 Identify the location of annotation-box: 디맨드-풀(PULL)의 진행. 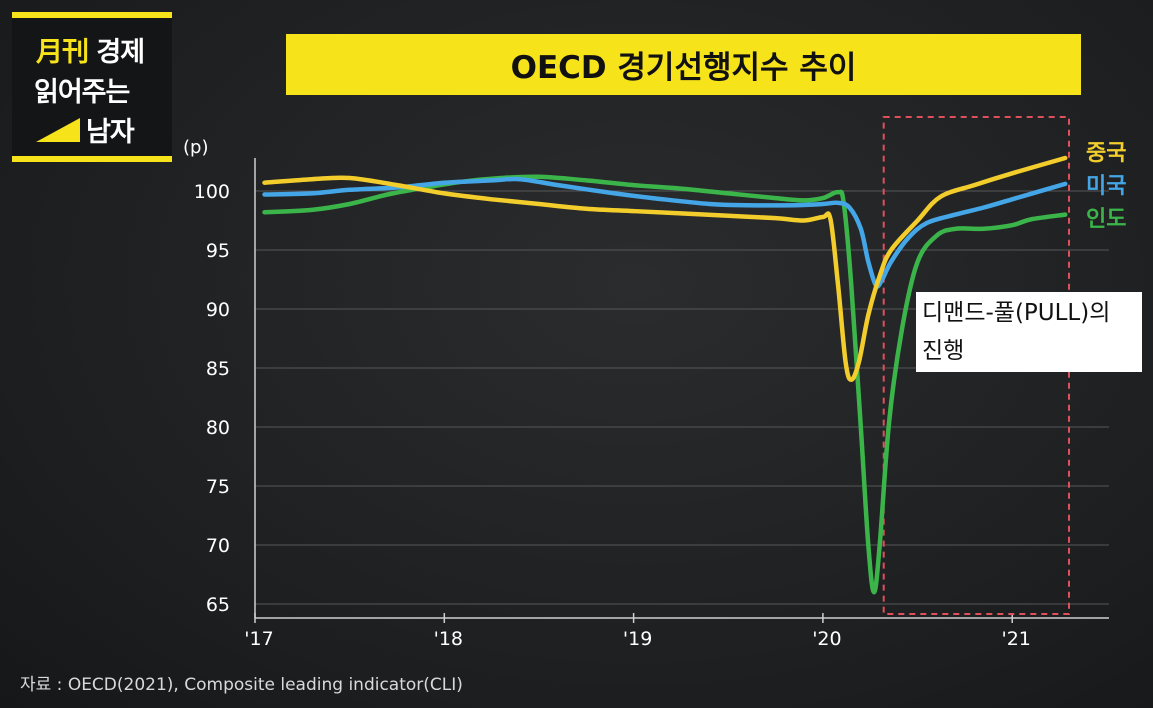
(1029, 332).